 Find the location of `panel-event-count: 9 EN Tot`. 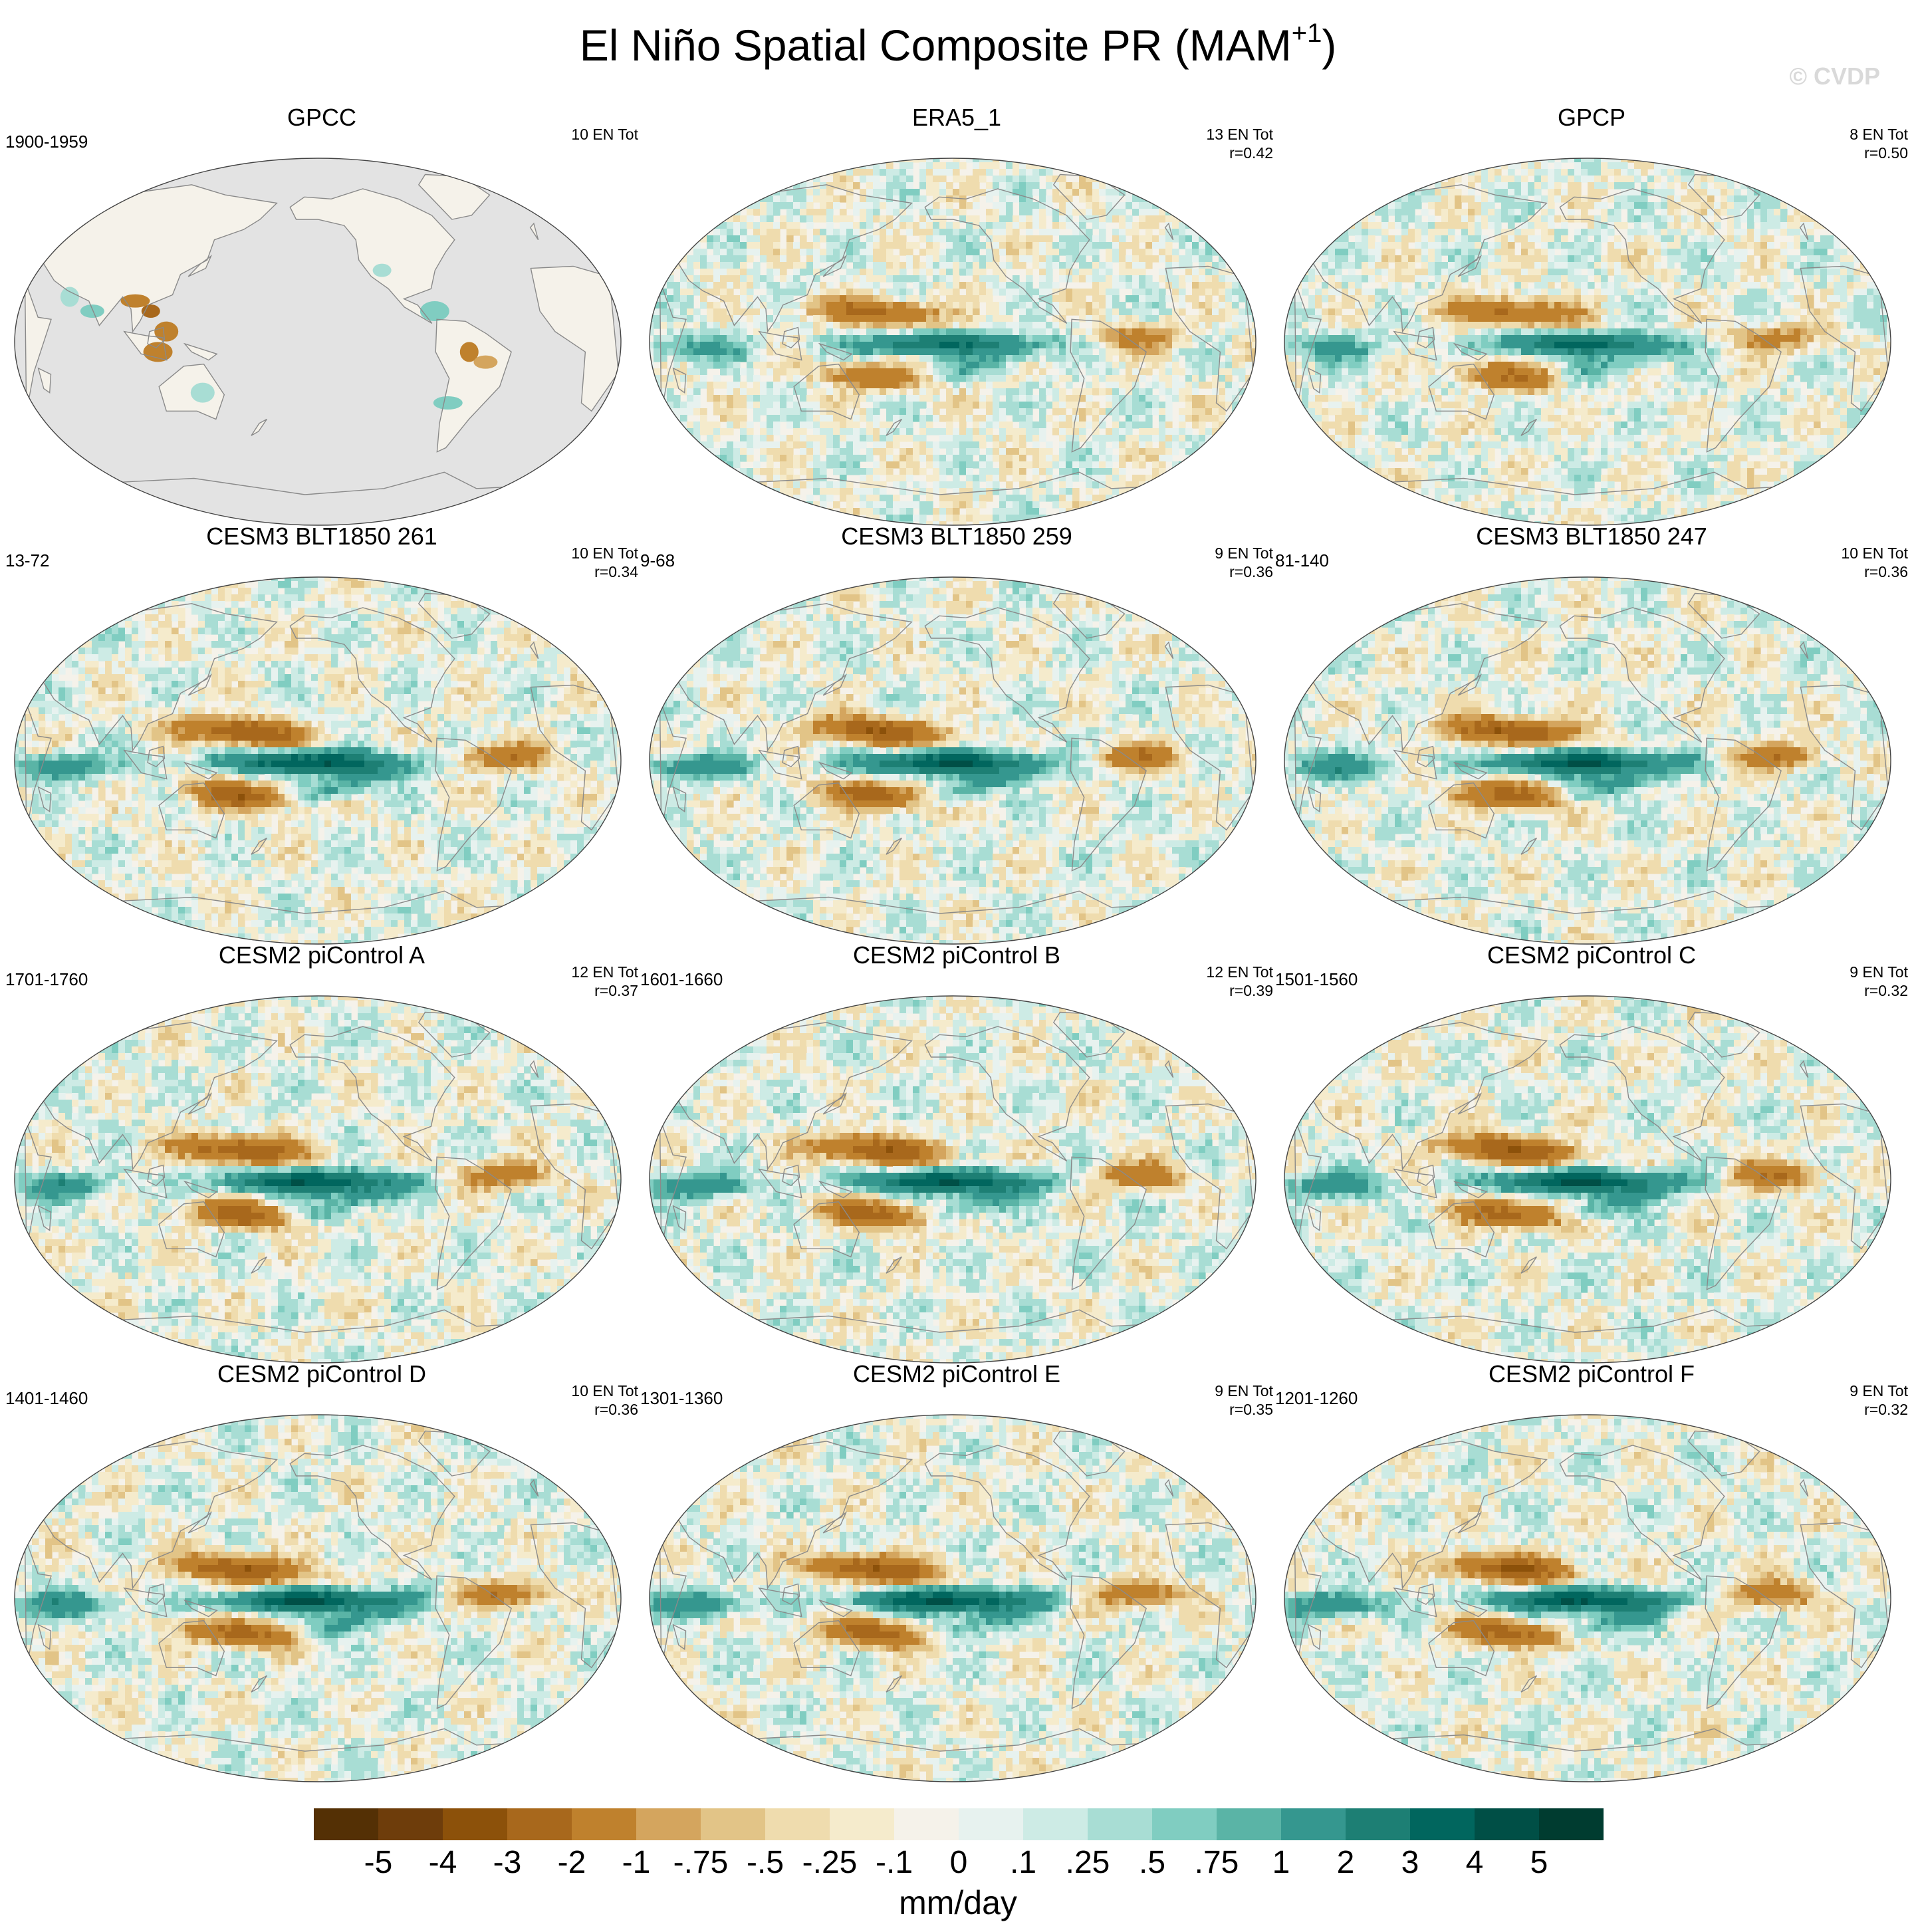

panel-event-count: 9 EN Tot is located at coordinates (1244, 553).